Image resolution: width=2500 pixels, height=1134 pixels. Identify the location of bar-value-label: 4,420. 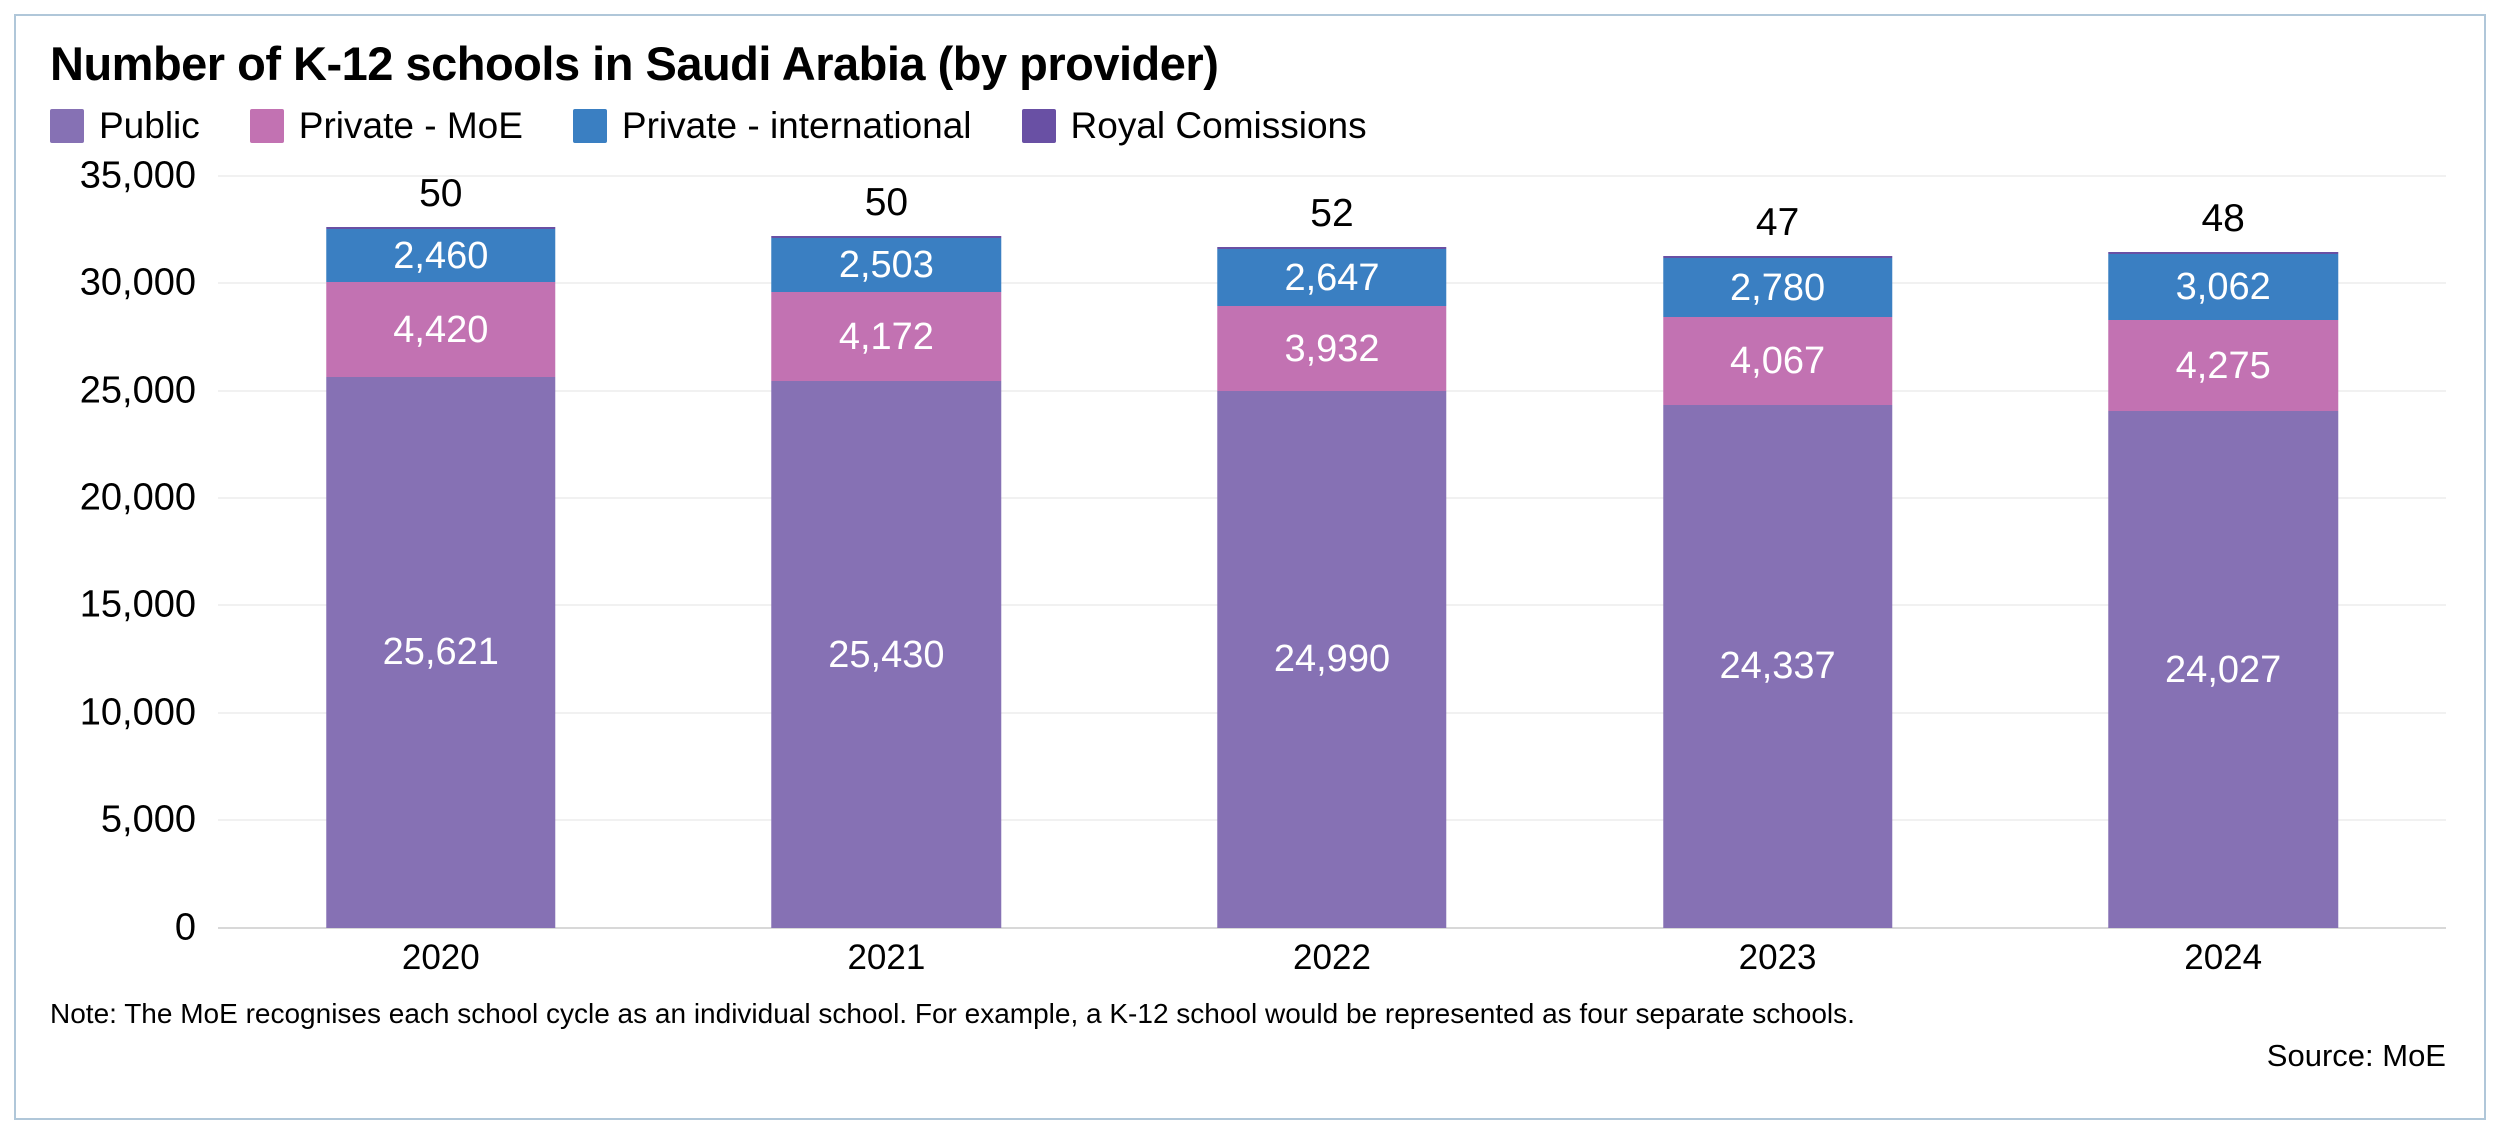
(441, 329).